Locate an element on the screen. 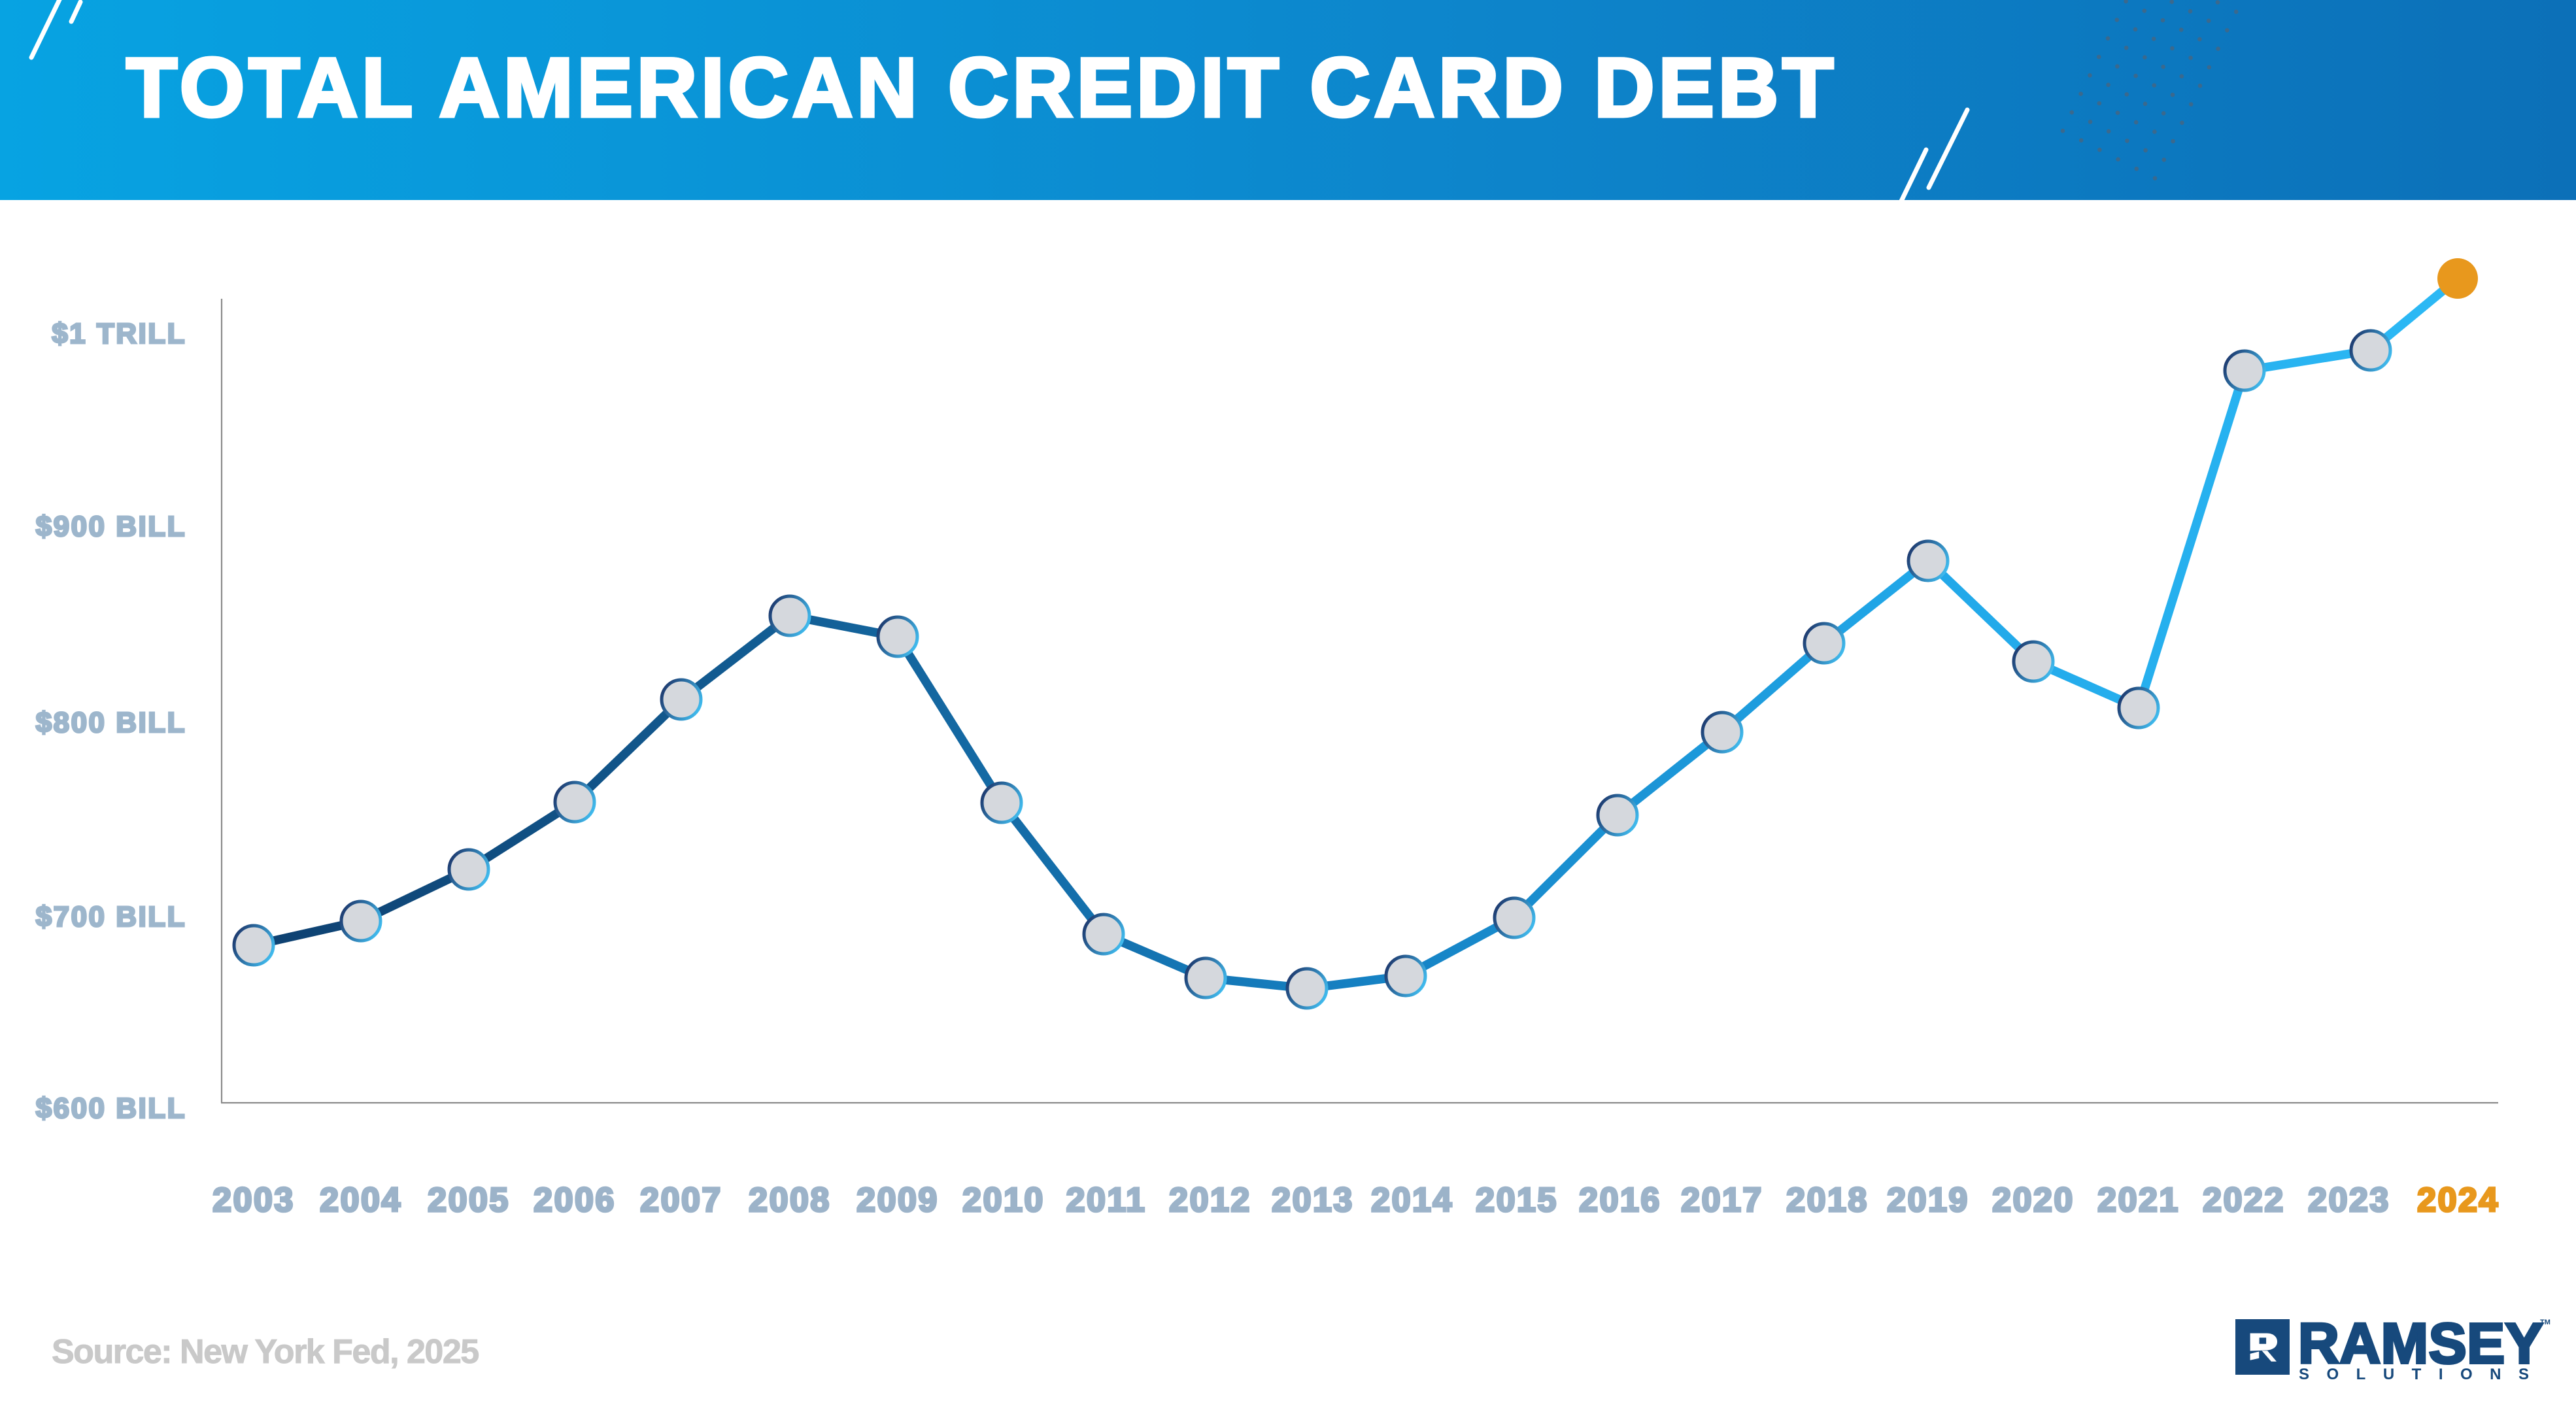  svg-text: 2011 is located at coordinates (1106, 1200).